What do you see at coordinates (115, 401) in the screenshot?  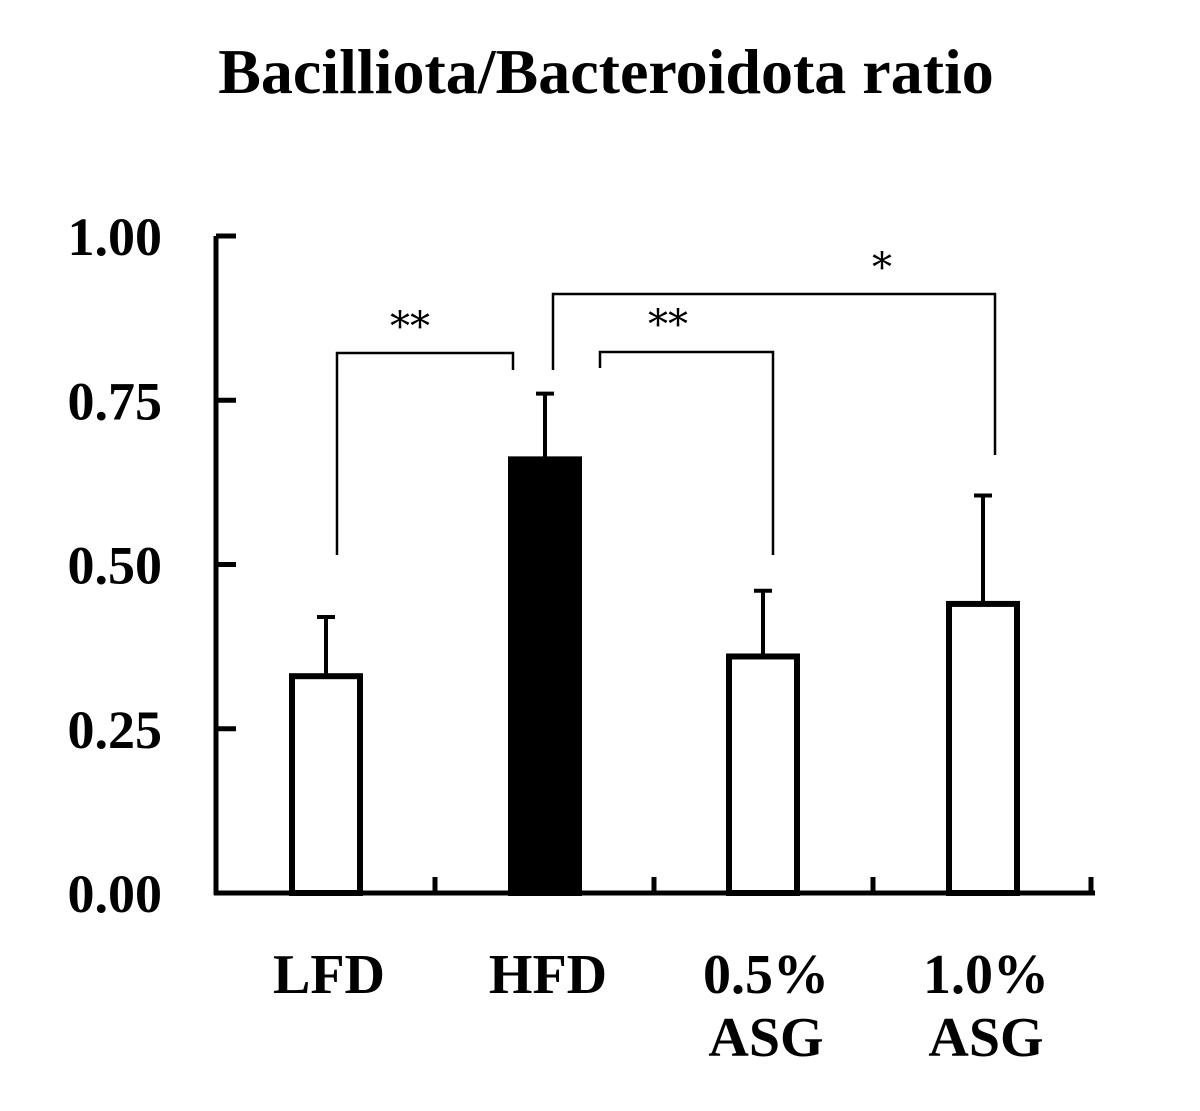 I see `y-tick-label: 0.75` at bounding box center [115, 401].